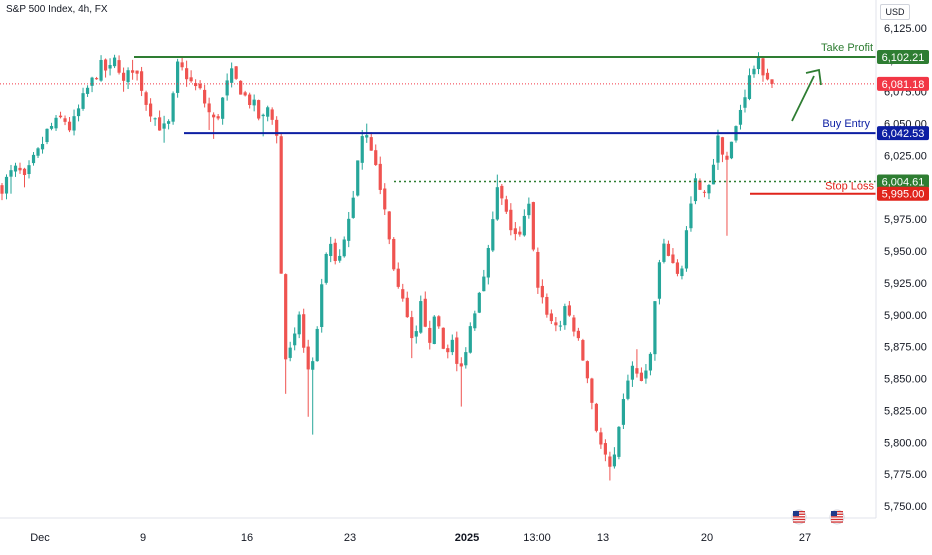  I want to click on price-tick-label: 5,925.00, so click(905, 284).